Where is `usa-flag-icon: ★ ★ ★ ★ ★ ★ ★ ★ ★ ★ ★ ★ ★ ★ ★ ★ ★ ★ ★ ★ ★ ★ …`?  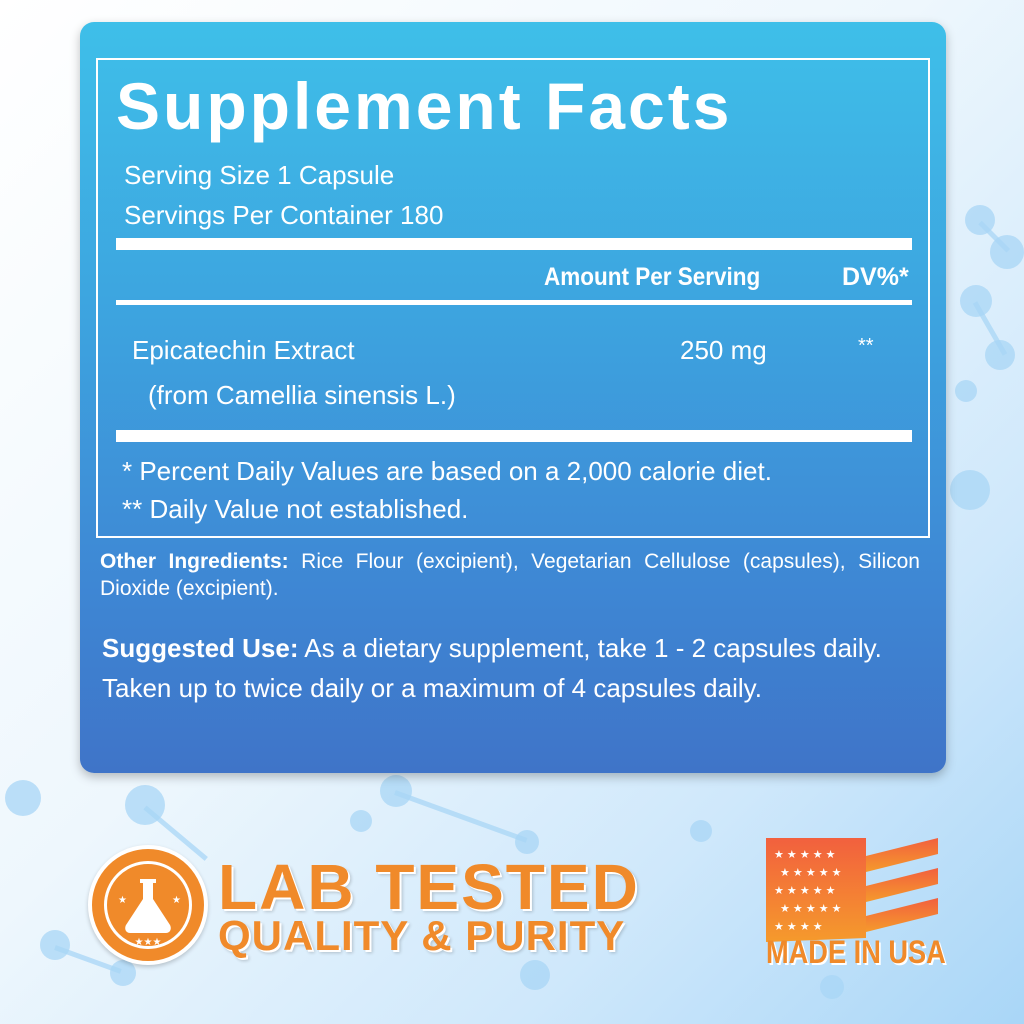 usa-flag-icon: ★ ★ ★ ★ ★ ★ ★ ★ ★ ★ ★ ★ ★ ★ ★ ★ ★ ★ ★ ★ ★ ★ … is located at coordinates (852, 890).